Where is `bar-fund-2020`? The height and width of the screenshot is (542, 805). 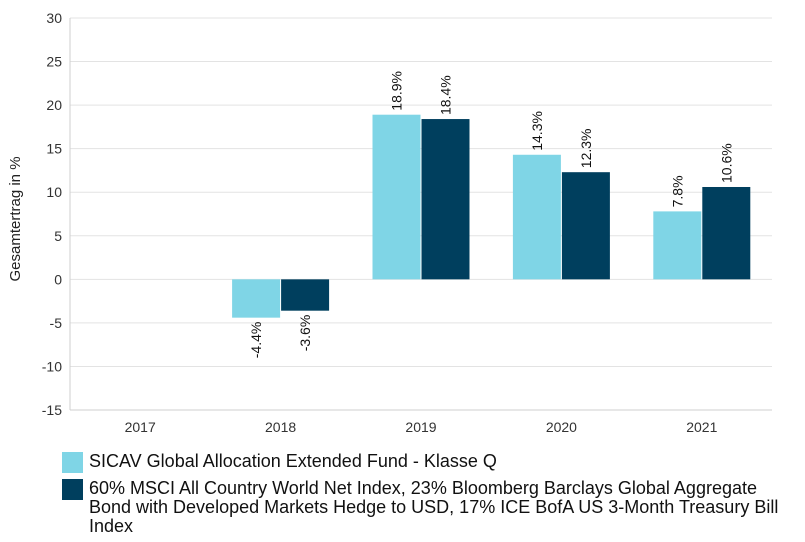
bar-fund-2020 is located at coordinates (537, 217).